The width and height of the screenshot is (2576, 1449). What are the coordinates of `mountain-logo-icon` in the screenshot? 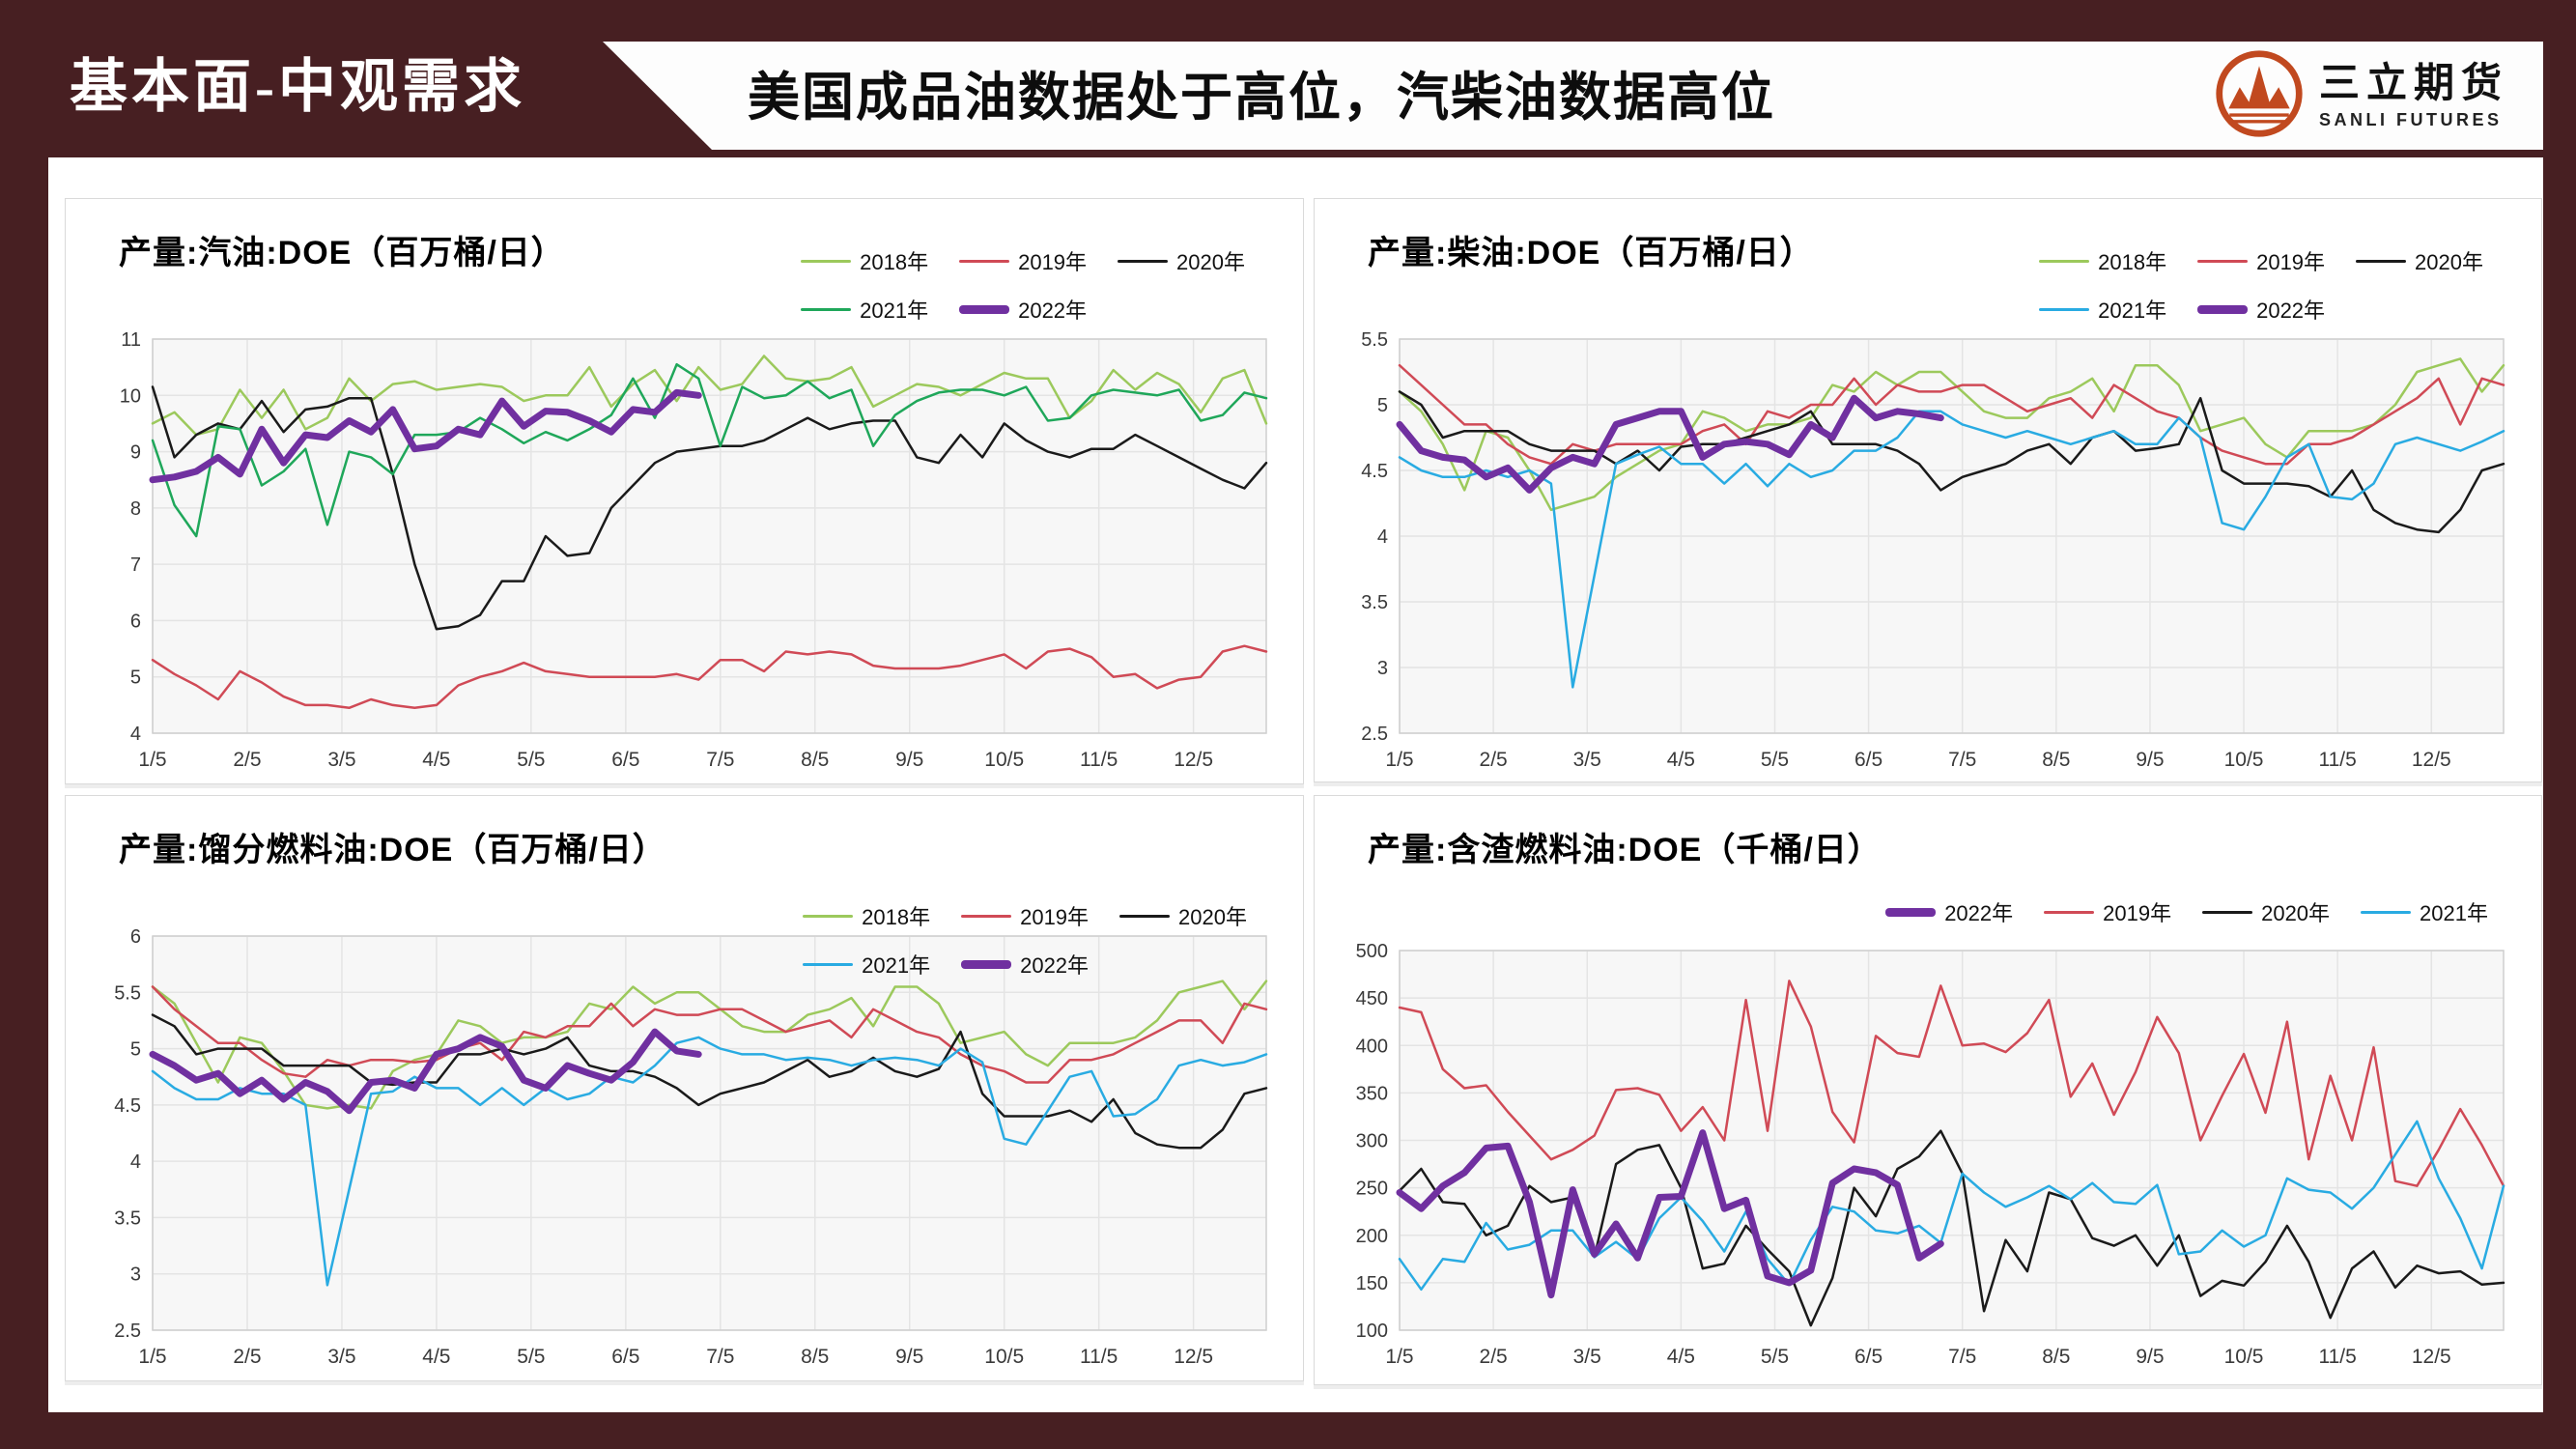 It's located at (2259, 96).